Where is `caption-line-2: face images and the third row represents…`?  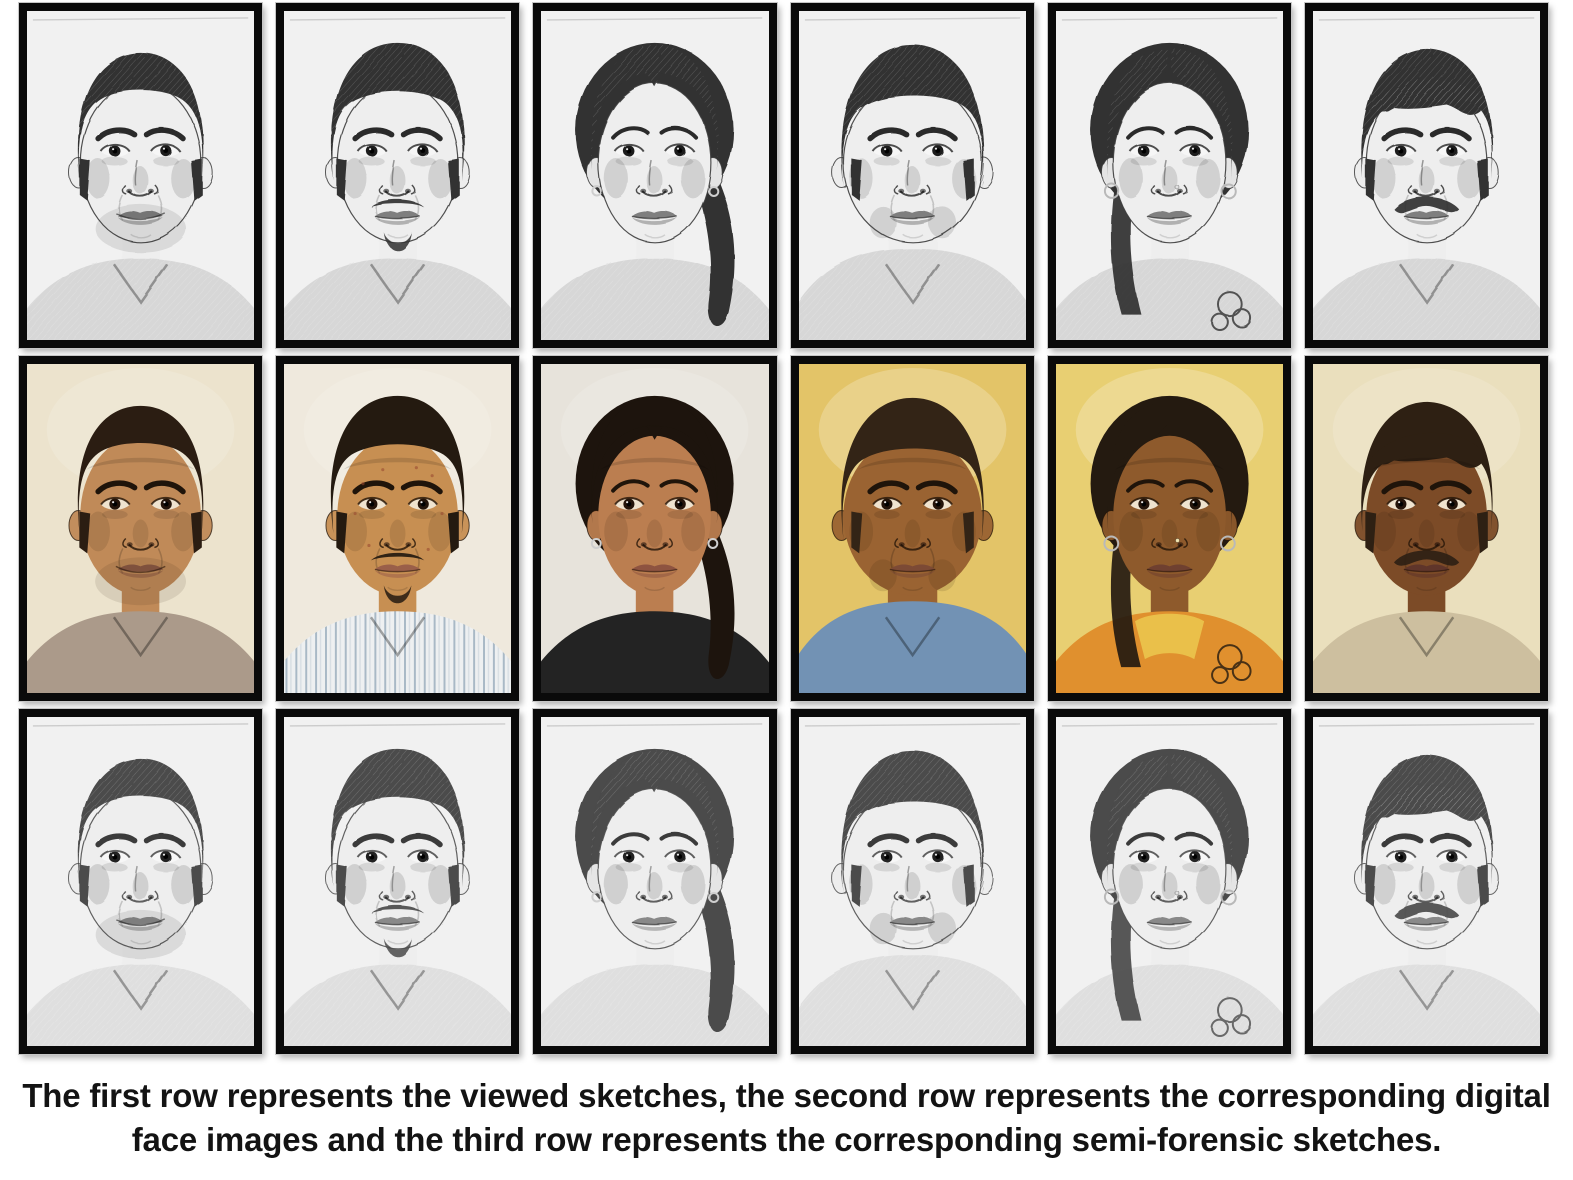
caption-line-2: face images and the third row represents… is located at coordinates (786, 1139).